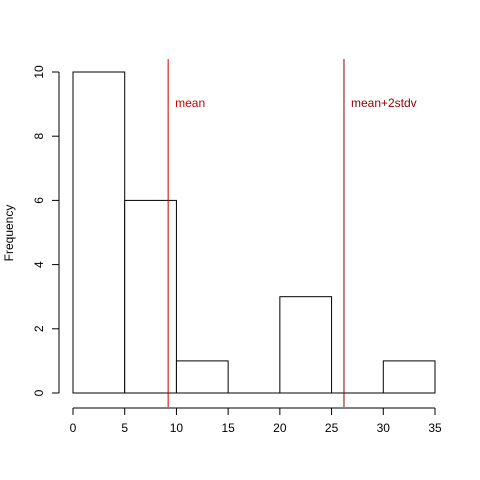  What do you see at coordinates (39, 136) in the screenshot?
I see `y-tick-label: 8` at bounding box center [39, 136].